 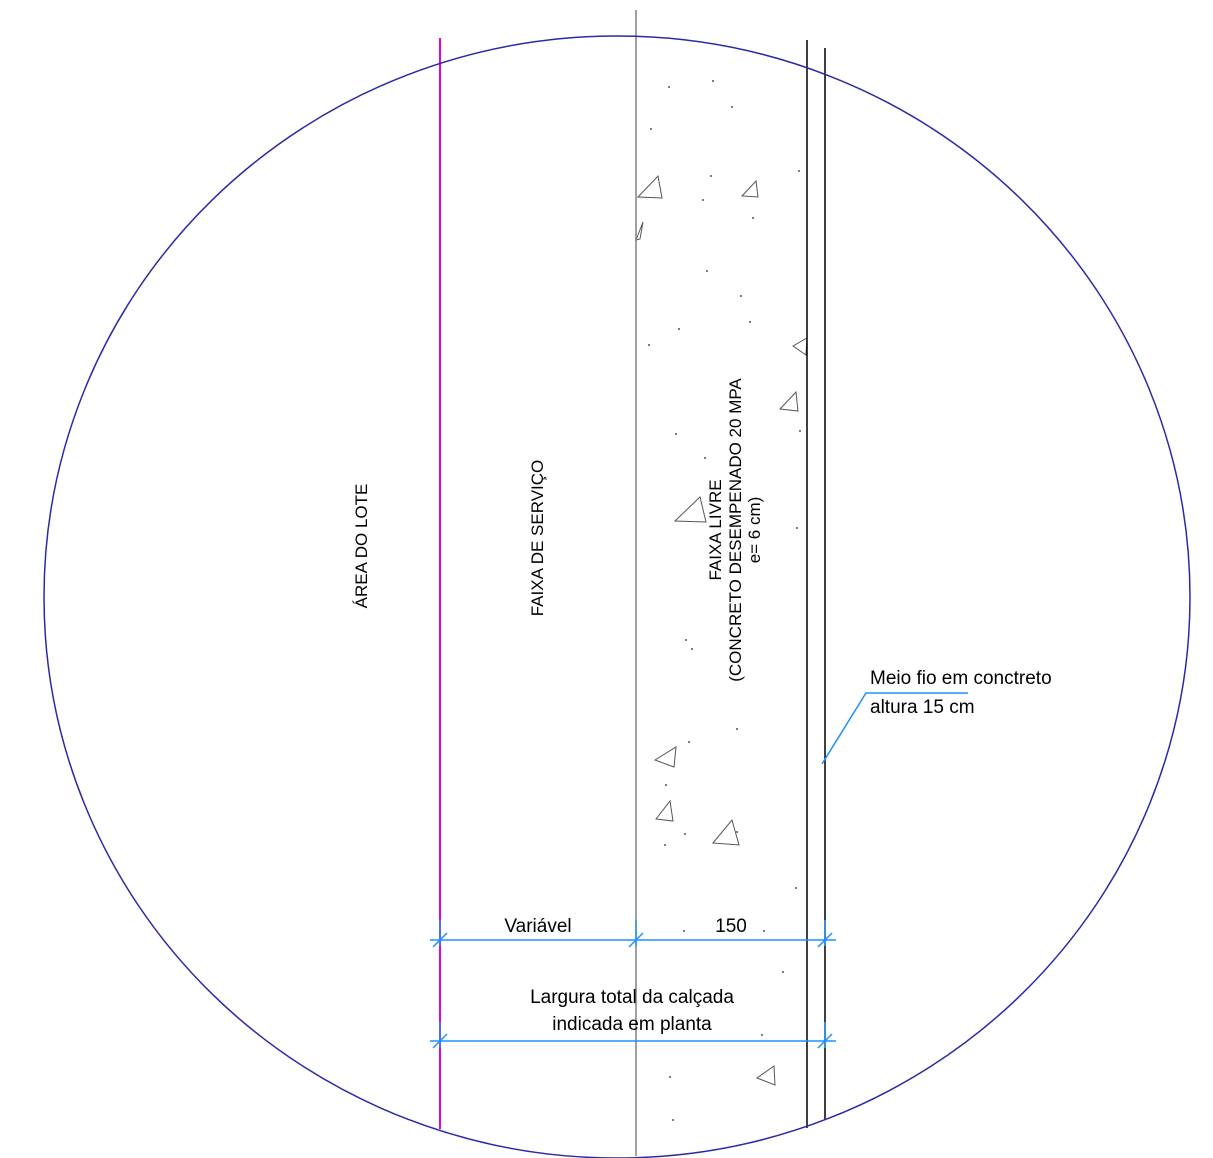 What do you see at coordinates (961, 678) in the screenshot?
I see `curb-note-line1: Meio fio em conctreto` at bounding box center [961, 678].